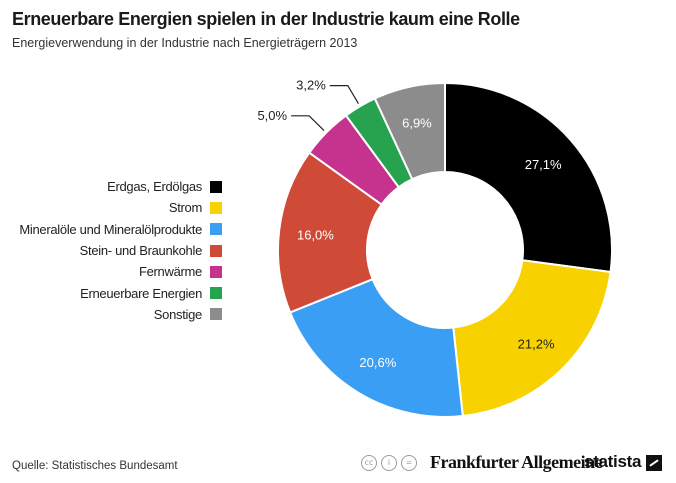  What do you see at coordinates (613, 461) in the screenshot?
I see `statista-logo: statista` at bounding box center [613, 461].